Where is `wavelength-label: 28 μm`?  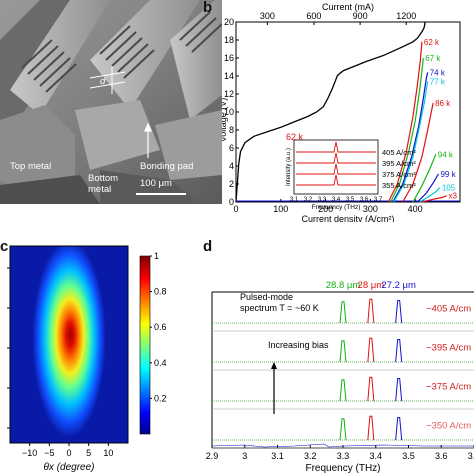 wavelength-label: 28 μm is located at coordinates (371, 285).